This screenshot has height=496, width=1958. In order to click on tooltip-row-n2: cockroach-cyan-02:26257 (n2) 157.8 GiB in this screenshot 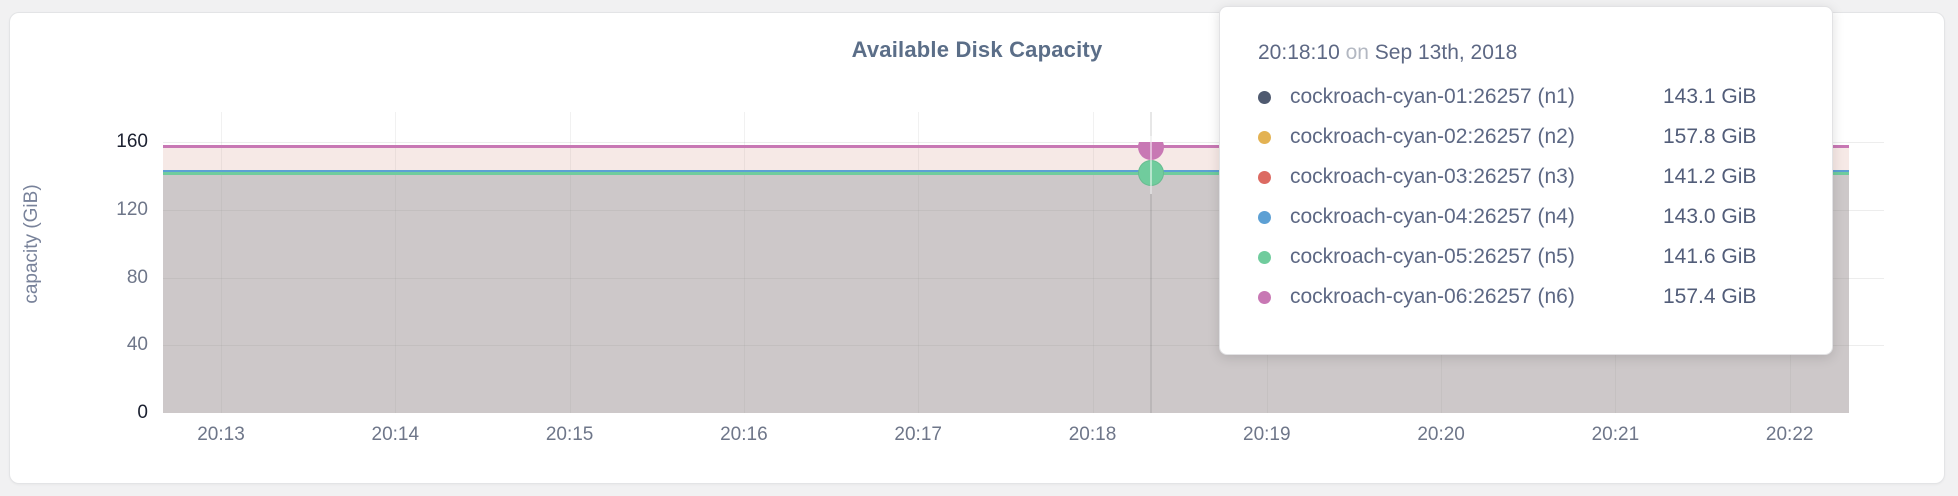, I will do `click(1535, 137)`.